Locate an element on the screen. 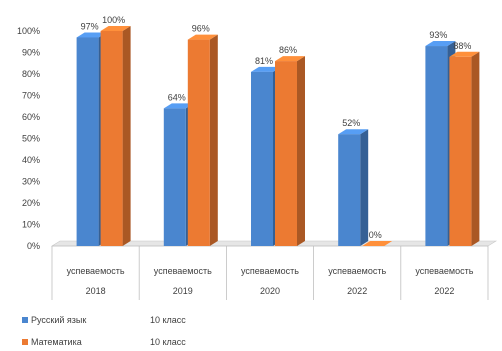 The height and width of the screenshot is (351, 502). y-tick-label: 30% is located at coordinates (31, 182).